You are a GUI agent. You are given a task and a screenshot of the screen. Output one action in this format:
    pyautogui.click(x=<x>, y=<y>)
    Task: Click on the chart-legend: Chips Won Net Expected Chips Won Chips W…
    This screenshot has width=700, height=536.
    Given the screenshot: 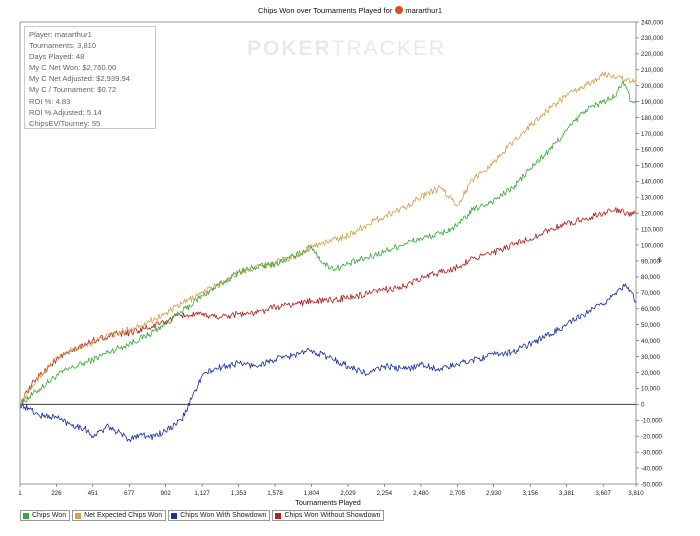 What is the action you would take?
    pyautogui.click(x=203, y=516)
    